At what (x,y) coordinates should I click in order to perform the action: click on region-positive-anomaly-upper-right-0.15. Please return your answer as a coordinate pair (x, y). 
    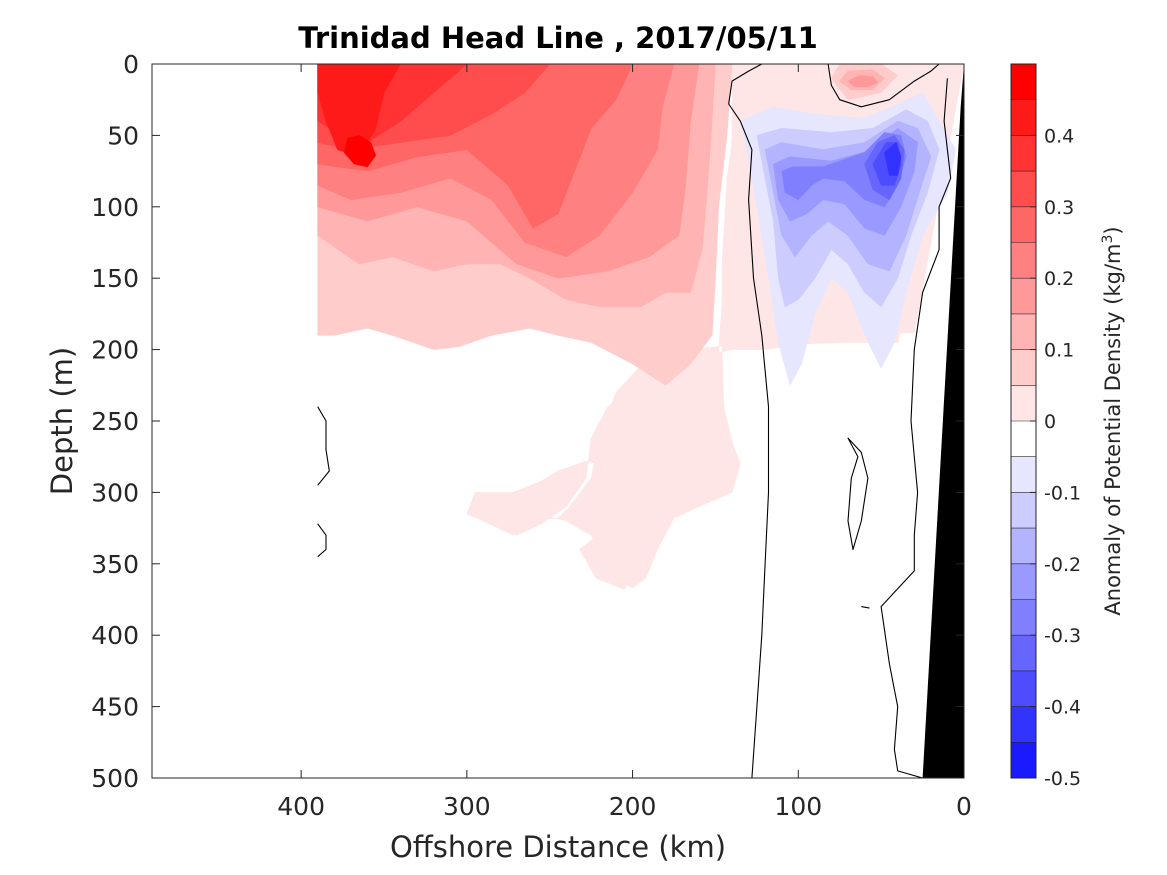
    Looking at the image, I should click on (863, 81).